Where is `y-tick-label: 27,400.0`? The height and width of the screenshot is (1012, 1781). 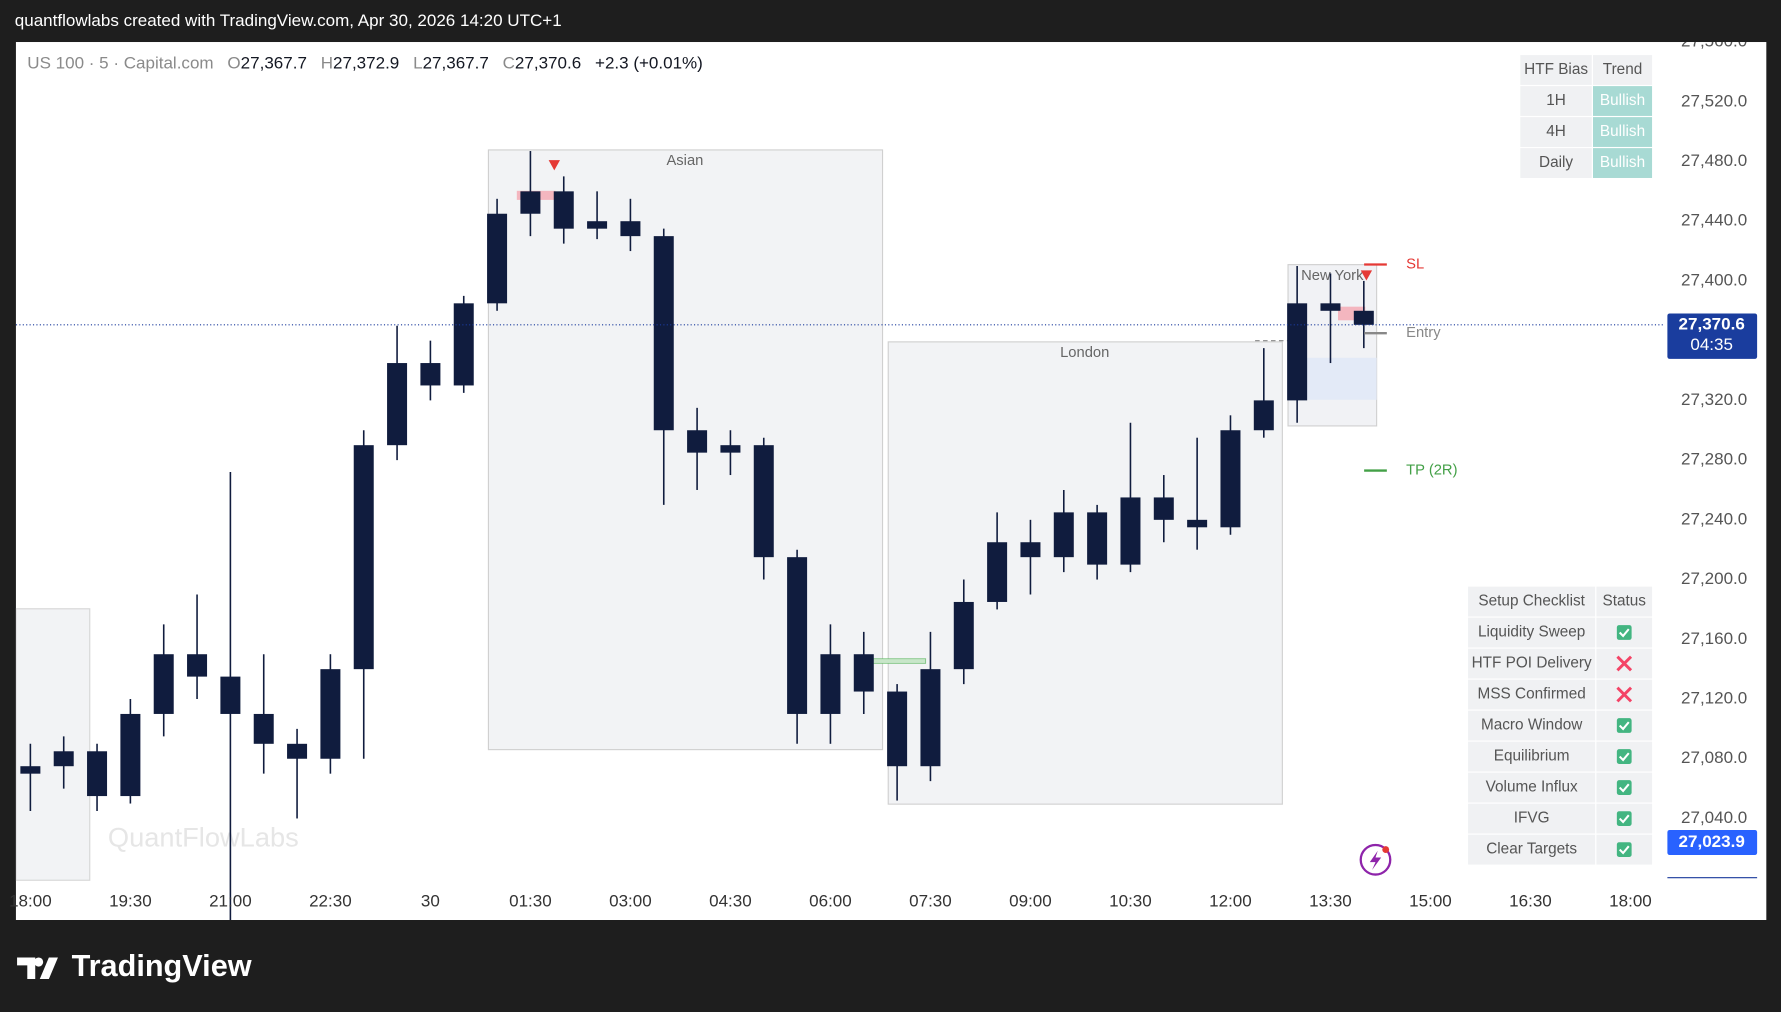
y-tick-label: 27,400.0 is located at coordinates (1714, 279).